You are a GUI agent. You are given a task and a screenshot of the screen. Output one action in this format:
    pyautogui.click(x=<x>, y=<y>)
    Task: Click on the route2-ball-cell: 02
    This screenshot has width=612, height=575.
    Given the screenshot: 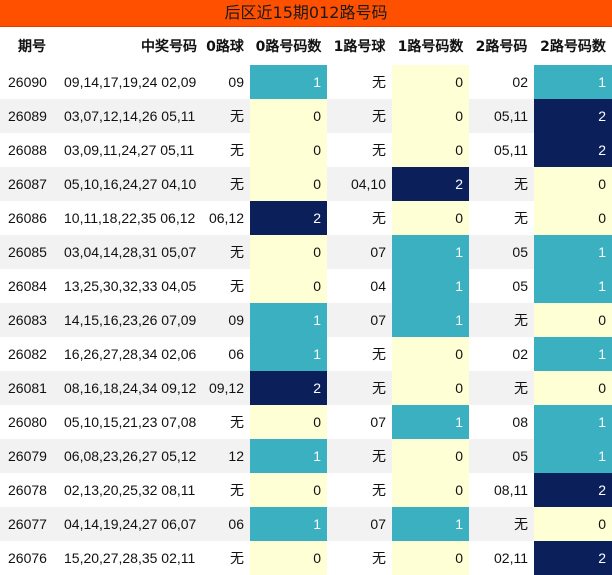 What is the action you would take?
    pyautogui.click(x=501, y=82)
    